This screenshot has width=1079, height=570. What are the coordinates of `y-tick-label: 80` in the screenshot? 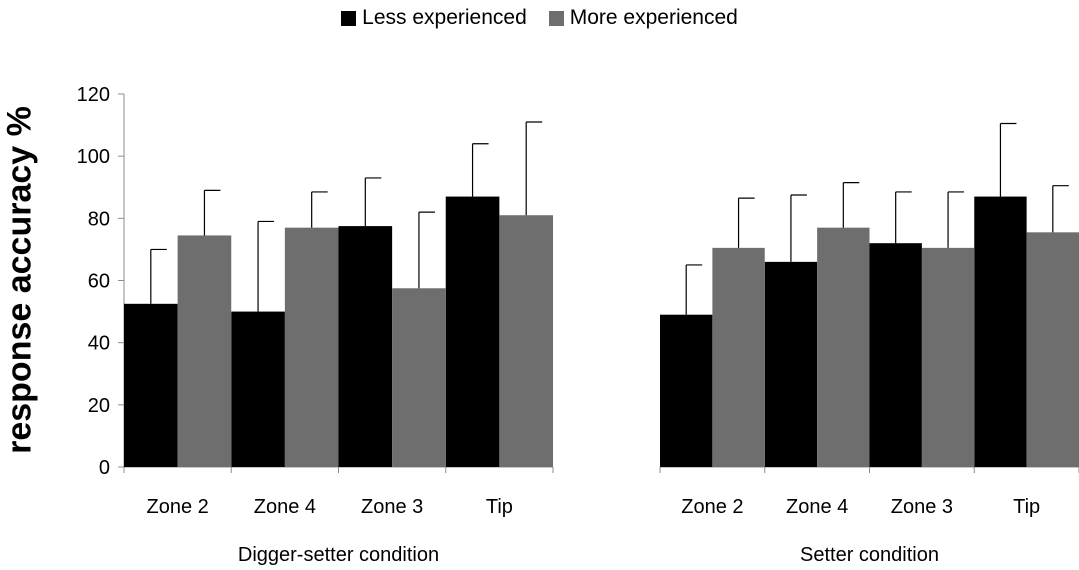 It's located at (99, 219).